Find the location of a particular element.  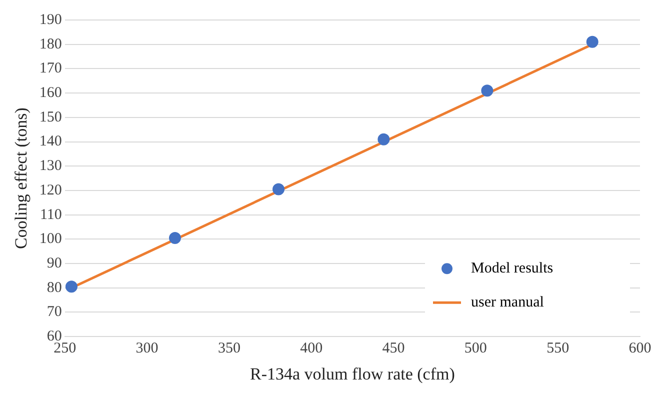

y-tick-label: 100 is located at coordinates (50, 239).